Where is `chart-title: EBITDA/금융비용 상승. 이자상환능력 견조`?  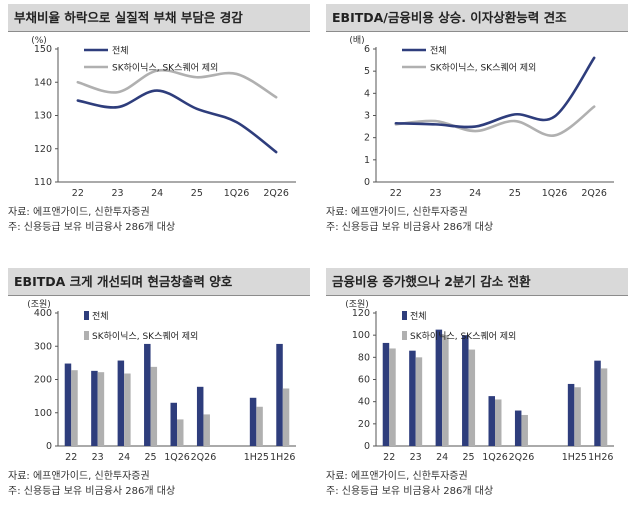
chart-title: EBITDA/금융비용 상승. 이자상환능력 견조 is located at coordinates (477, 17).